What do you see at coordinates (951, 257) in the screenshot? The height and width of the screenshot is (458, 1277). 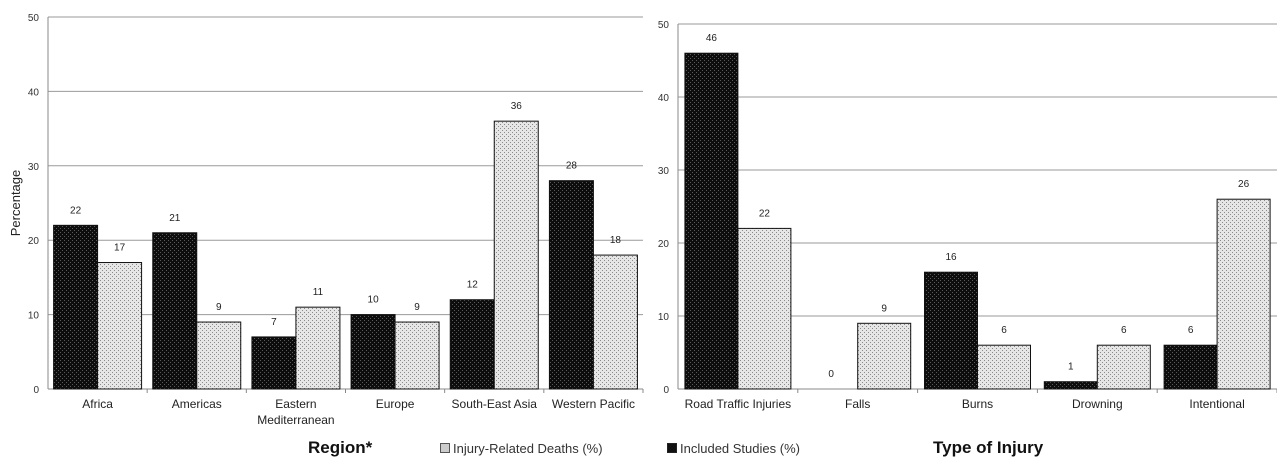 I see `data-label: 16` at bounding box center [951, 257].